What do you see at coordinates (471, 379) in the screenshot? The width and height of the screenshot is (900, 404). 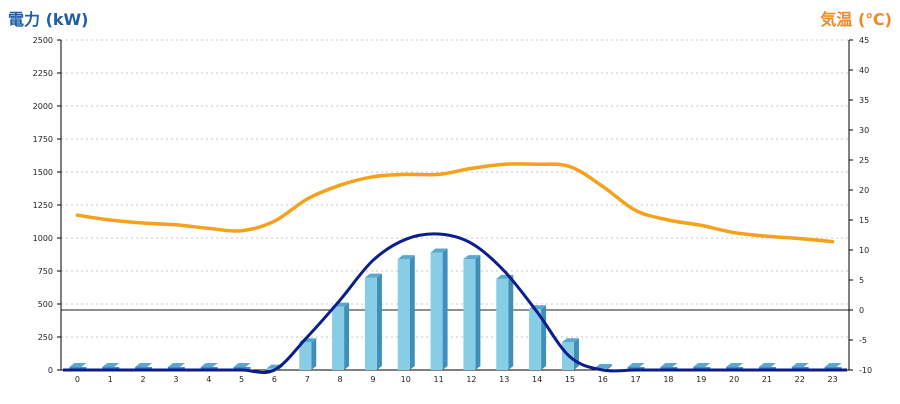 I see `x-tick-label: 12` at bounding box center [471, 379].